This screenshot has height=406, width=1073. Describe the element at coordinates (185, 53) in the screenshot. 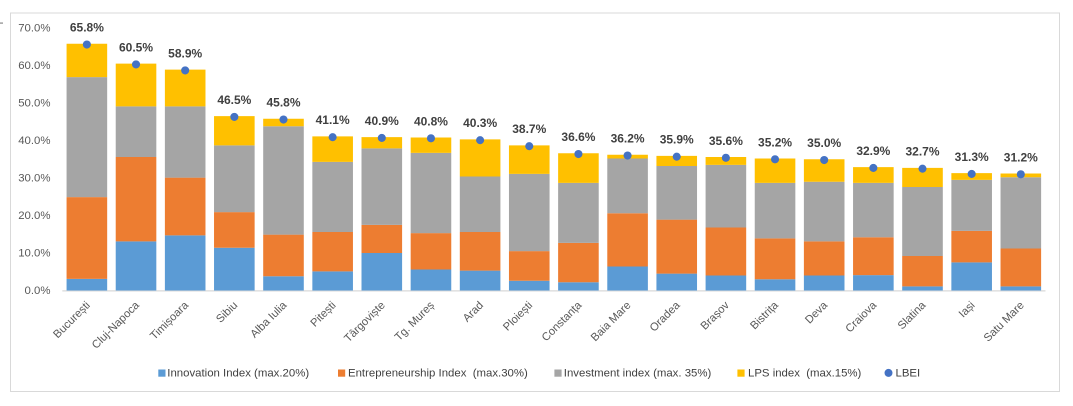

I see `svg-text: 58.9%` at that location.